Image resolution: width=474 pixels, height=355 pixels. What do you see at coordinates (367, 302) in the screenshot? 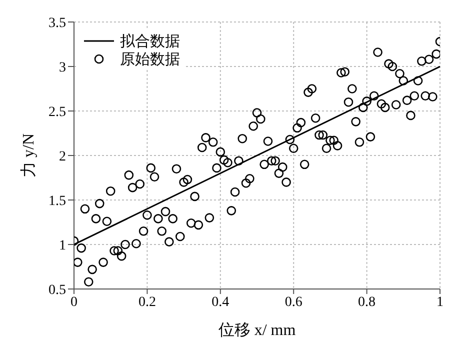
I see `x-tick-label: 0.8` at bounding box center [367, 302].